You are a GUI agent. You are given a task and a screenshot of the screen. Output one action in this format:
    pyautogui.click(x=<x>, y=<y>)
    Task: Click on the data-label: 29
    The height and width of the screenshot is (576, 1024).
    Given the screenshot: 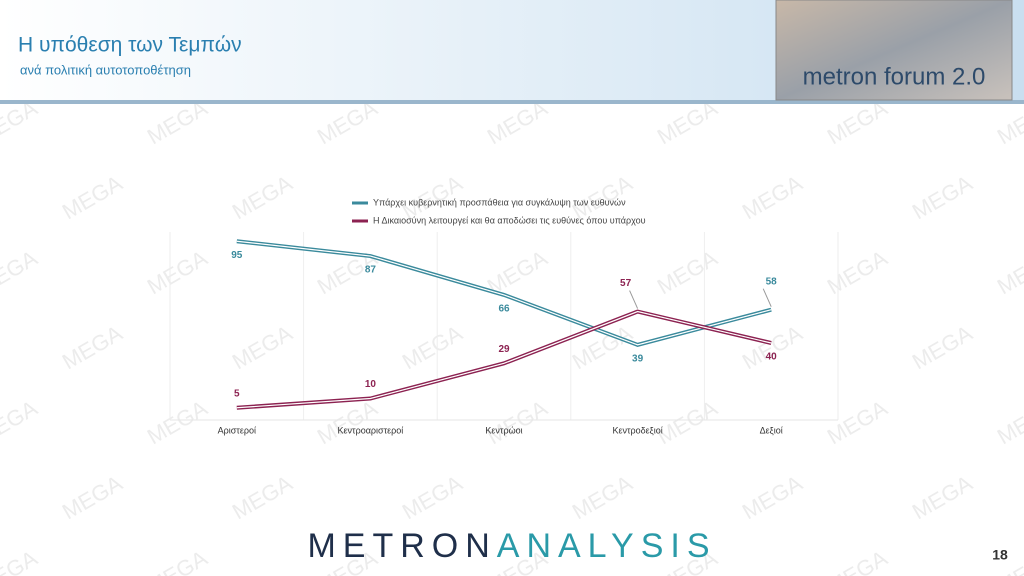 What is the action you would take?
    pyautogui.click(x=504, y=349)
    